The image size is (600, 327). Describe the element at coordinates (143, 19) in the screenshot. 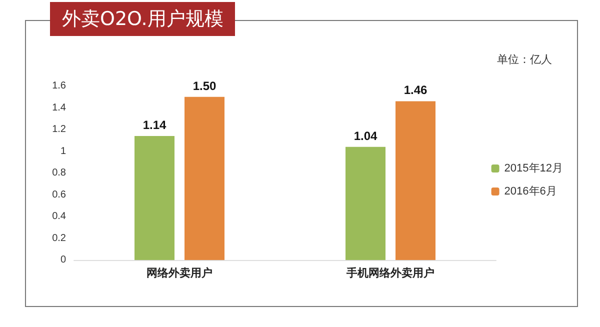

I see `chart-title: 外卖O2O.用户规模` at that location.